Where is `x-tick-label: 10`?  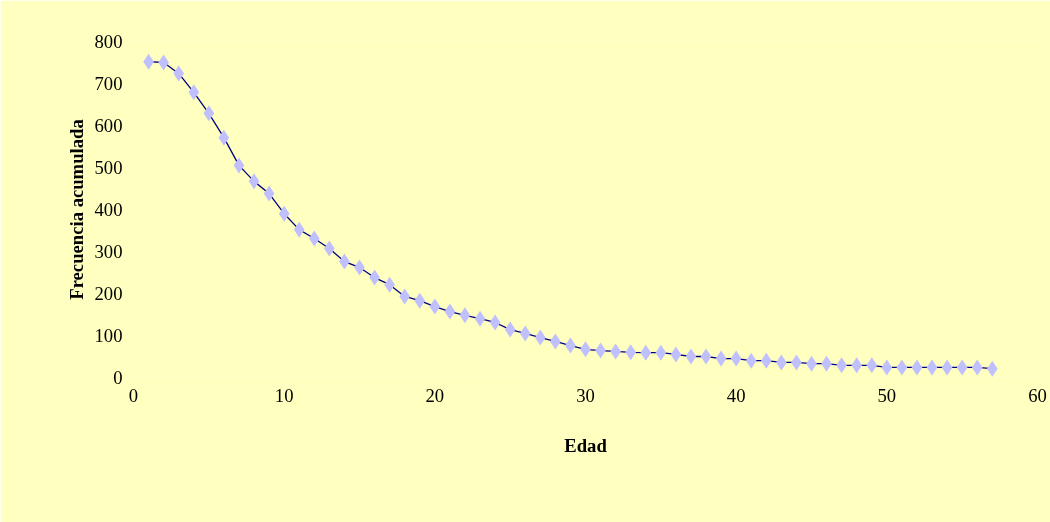 x-tick-label: 10 is located at coordinates (284, 395).